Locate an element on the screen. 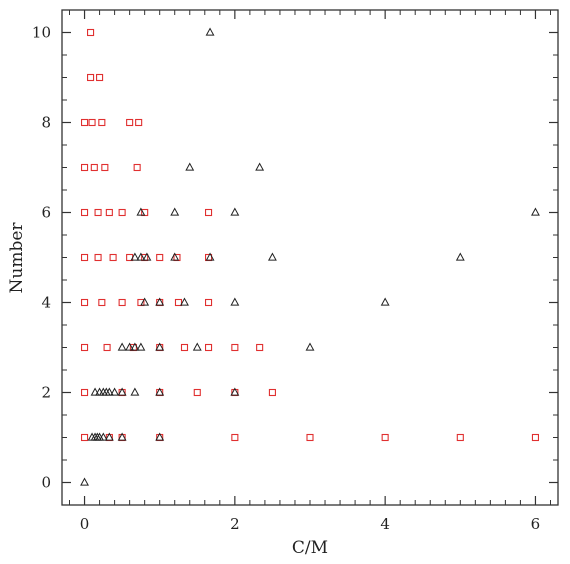 This screenshot has width=570, height=564. y-axis-title: Number is located at coordinates (17, 258).